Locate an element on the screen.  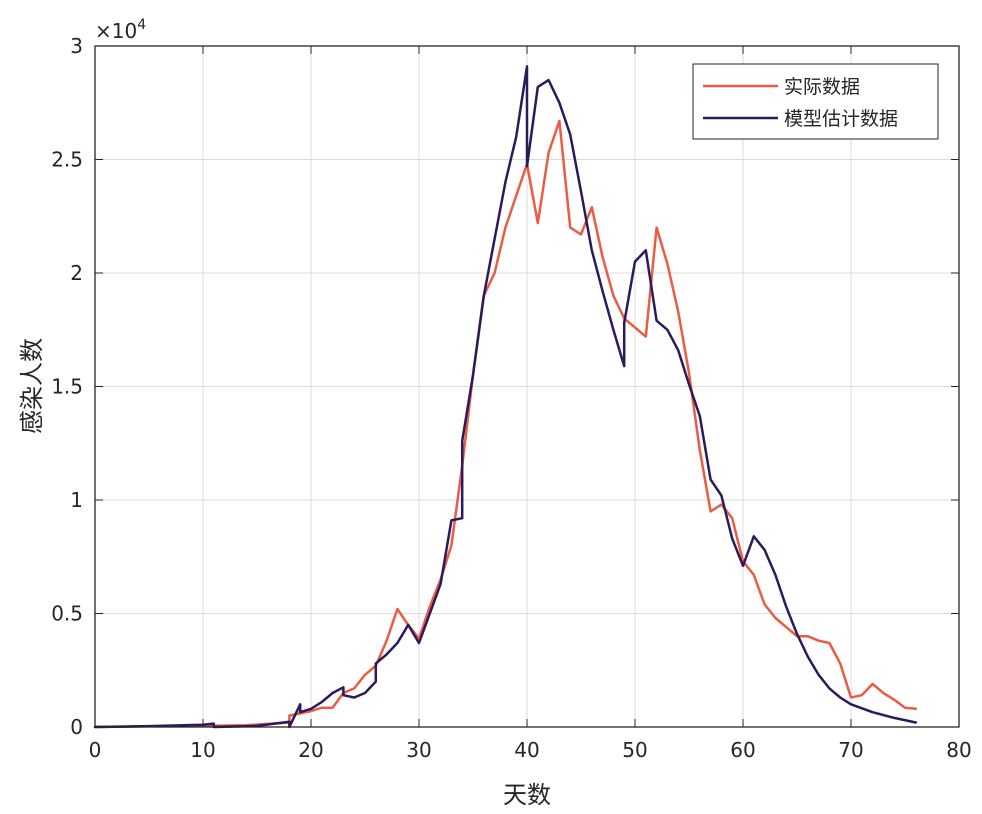
legend-box is located at coordinates (815, 101).